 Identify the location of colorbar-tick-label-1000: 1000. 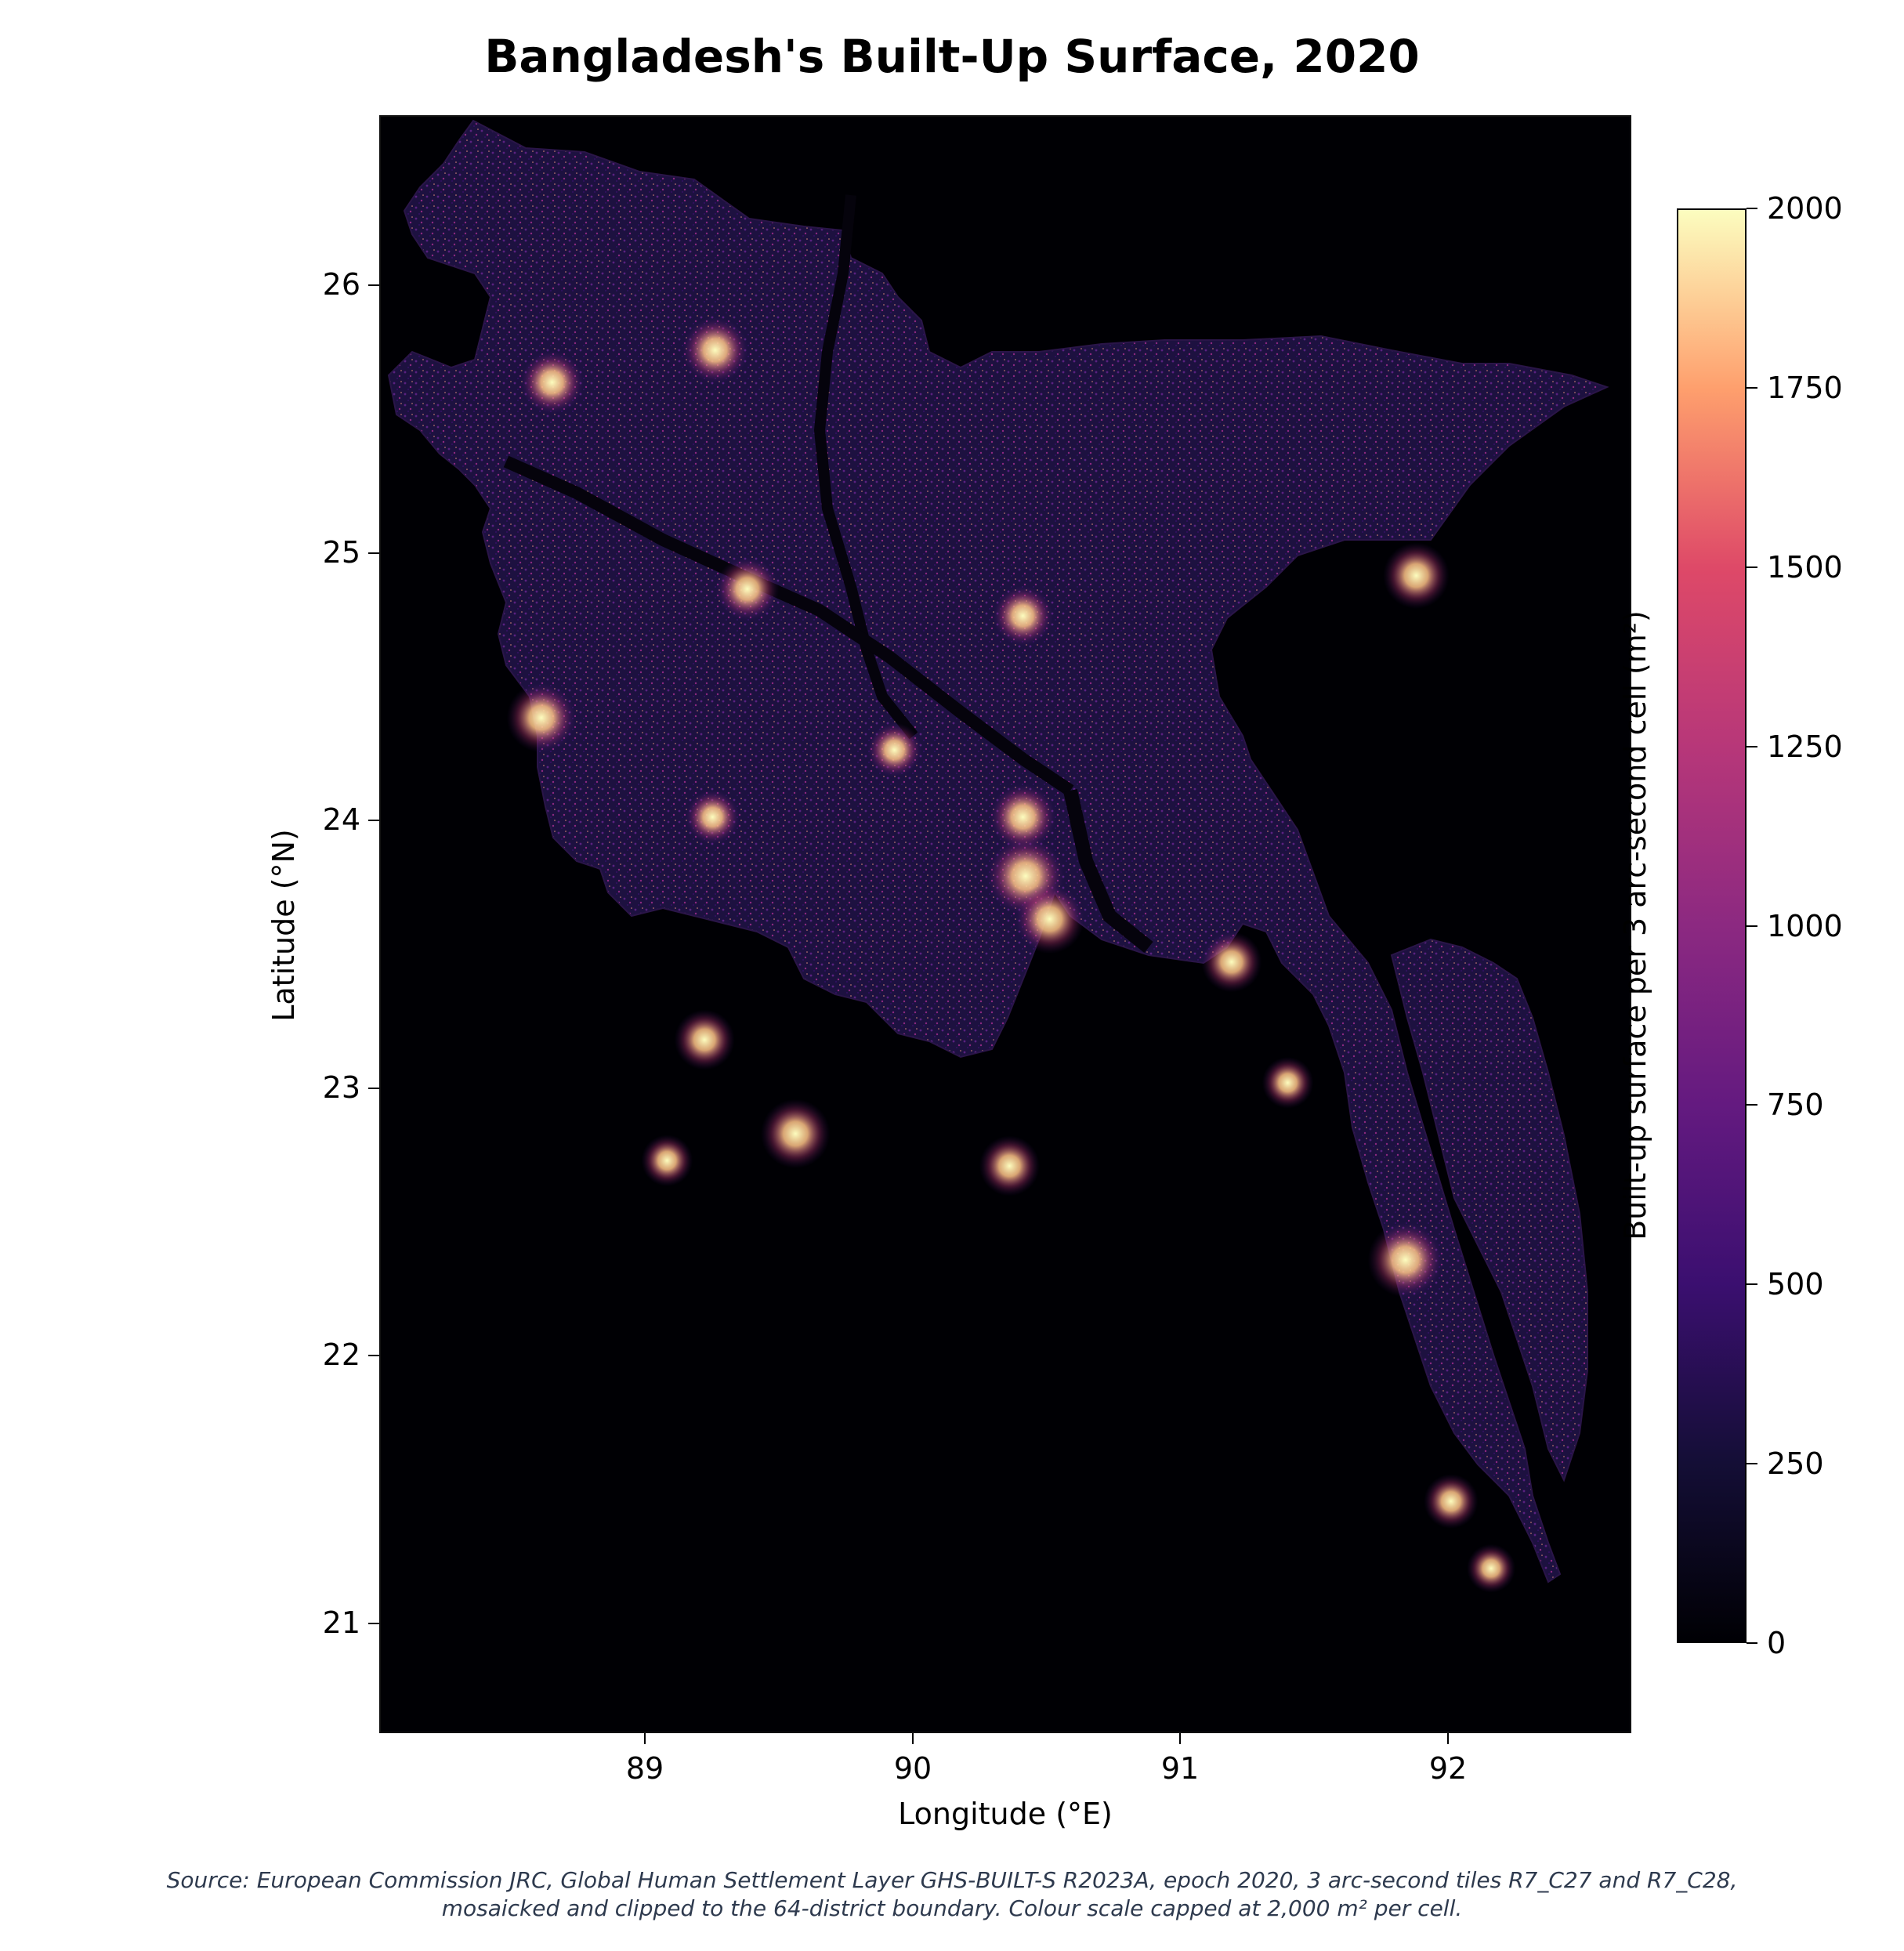
(1805, 925).